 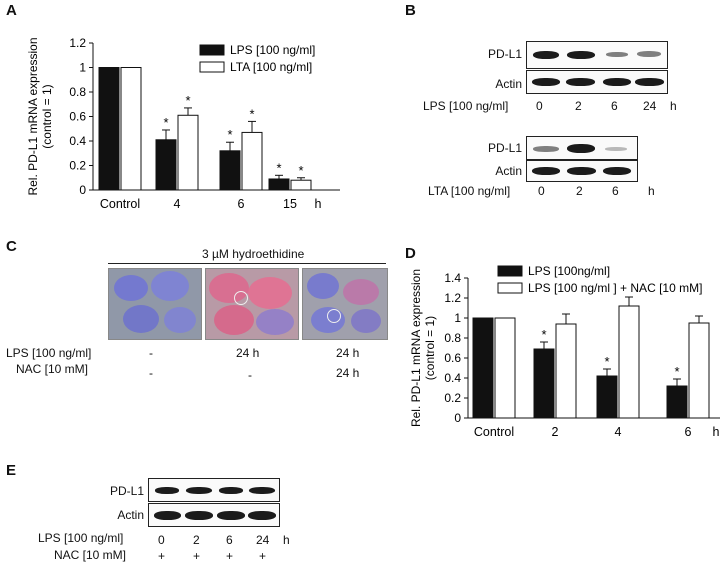 What do you see at coordinates (278, 167) in the screenshot?
I see `chart-a-sig-0-3: *` at bounding box center [278, 167].